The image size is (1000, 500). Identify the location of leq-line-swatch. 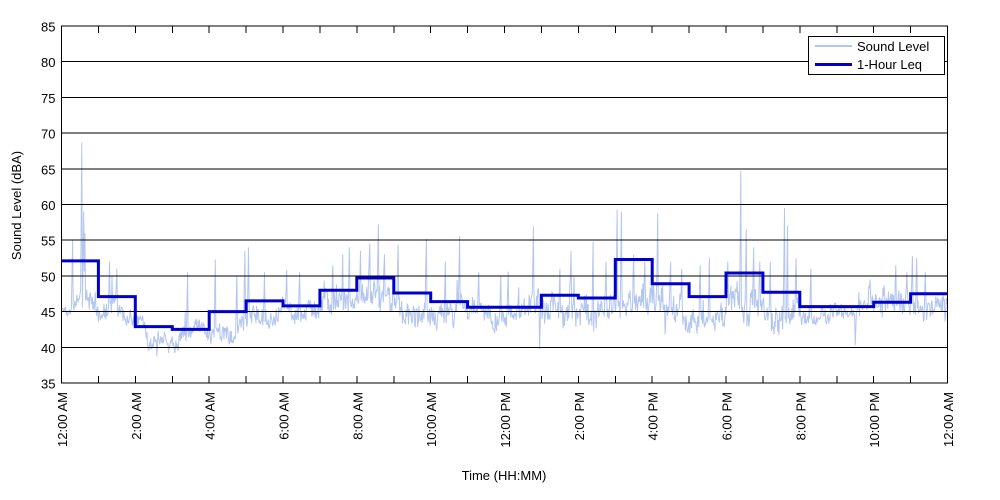
(833, 65).